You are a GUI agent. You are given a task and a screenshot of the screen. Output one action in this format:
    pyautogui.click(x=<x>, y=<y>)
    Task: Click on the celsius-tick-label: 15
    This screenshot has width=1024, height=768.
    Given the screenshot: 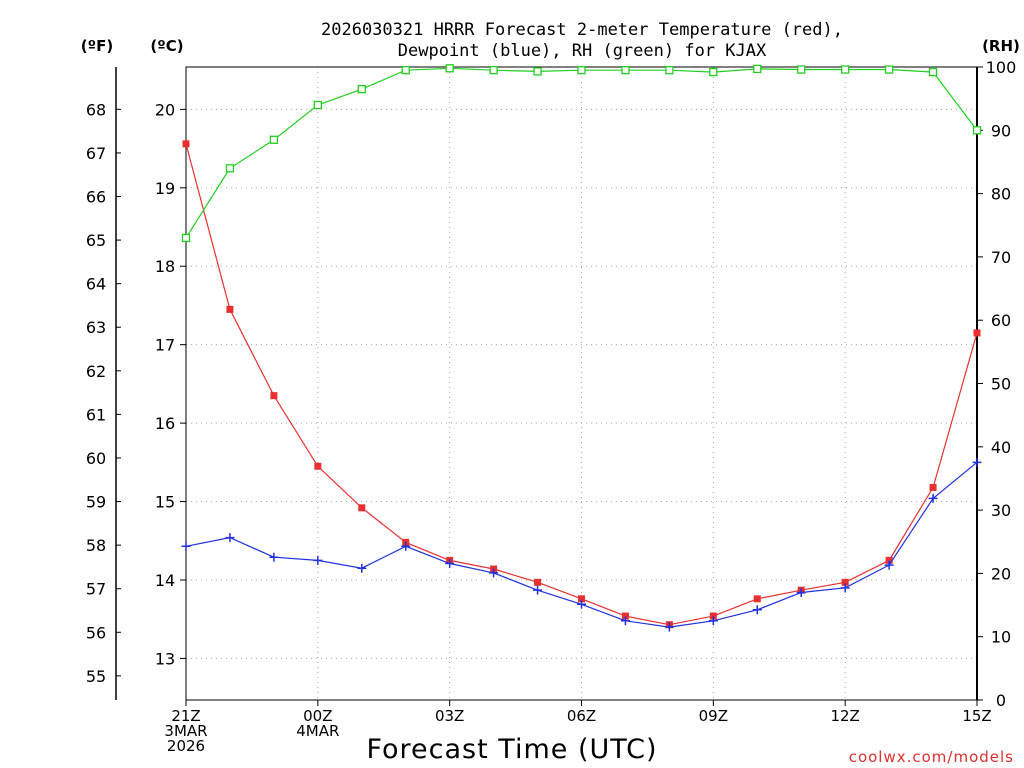 What is the action you would take?
    pyautogui.click(x=165, y=502)
    